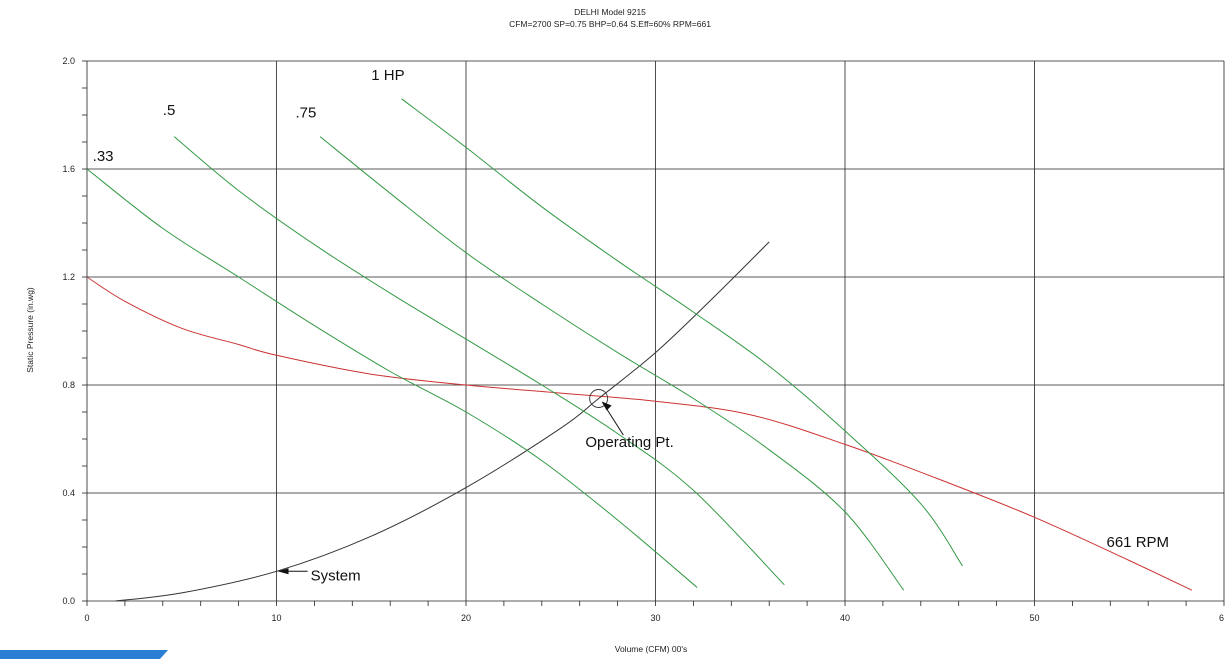 This screenshot has width=1226, height=659. What do you see at coordinates (169, 110) in the screenshot?
I see `curve-label: .5` at bounding box center [169, 110].